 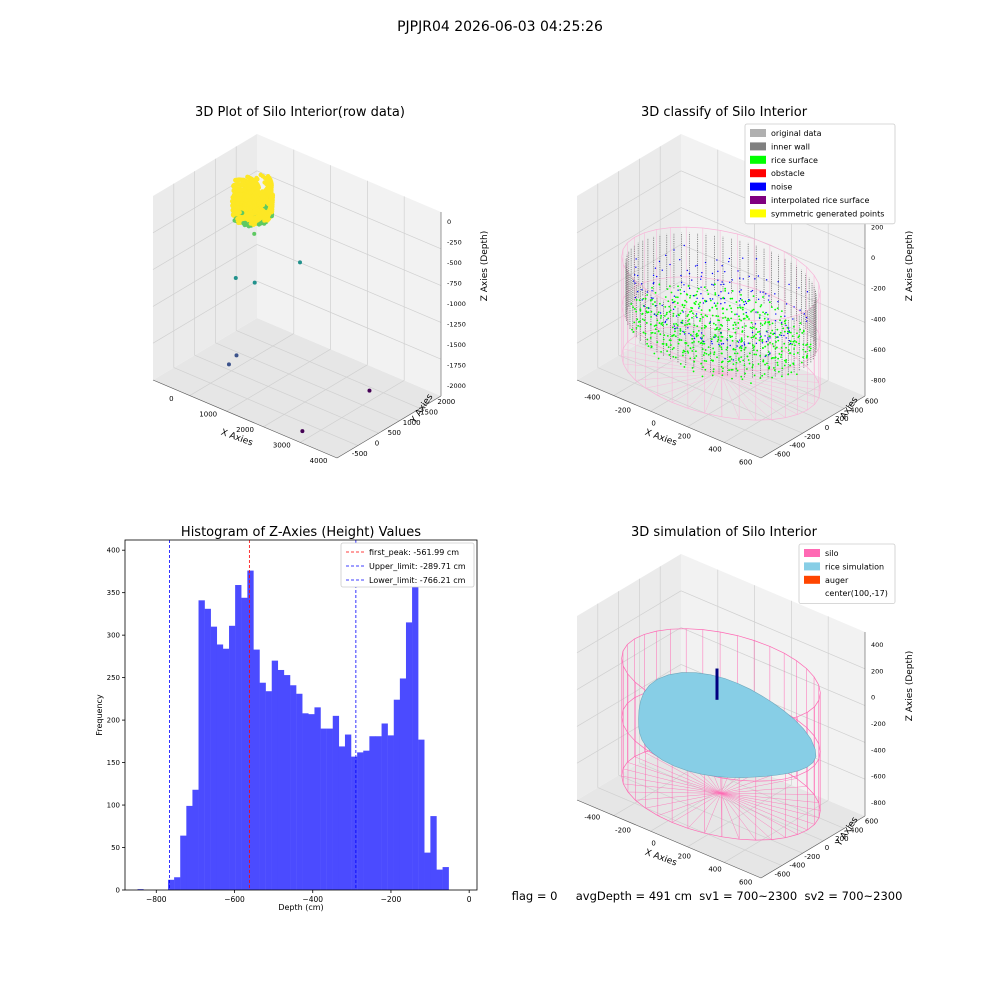 What do you see at coordinates (653, 424) in the screenshot?
I see `x-tick-label: 0` at bounding box center [653, 424].